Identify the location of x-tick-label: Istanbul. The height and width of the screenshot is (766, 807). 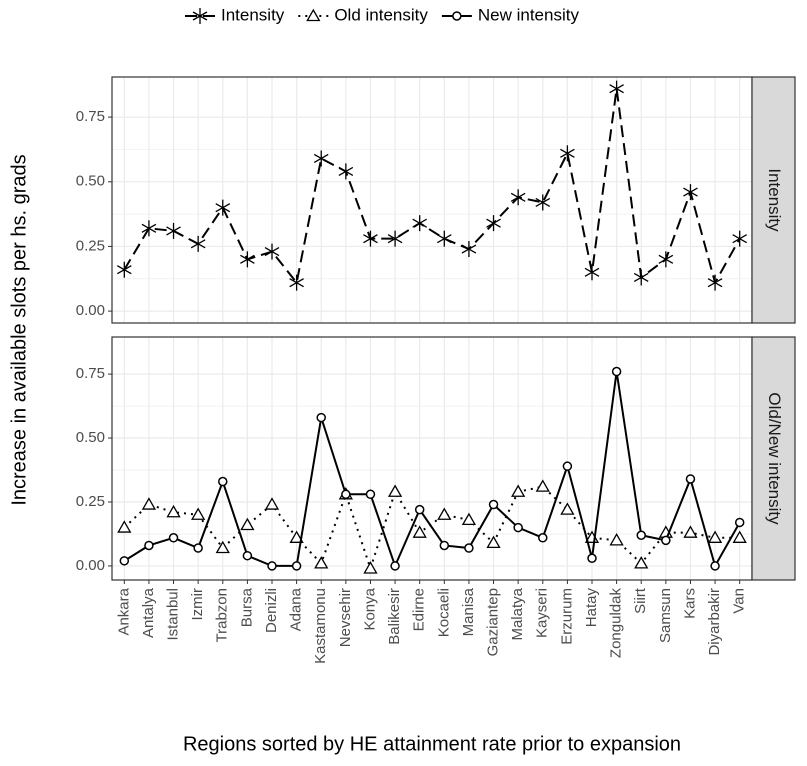
(173, 614).